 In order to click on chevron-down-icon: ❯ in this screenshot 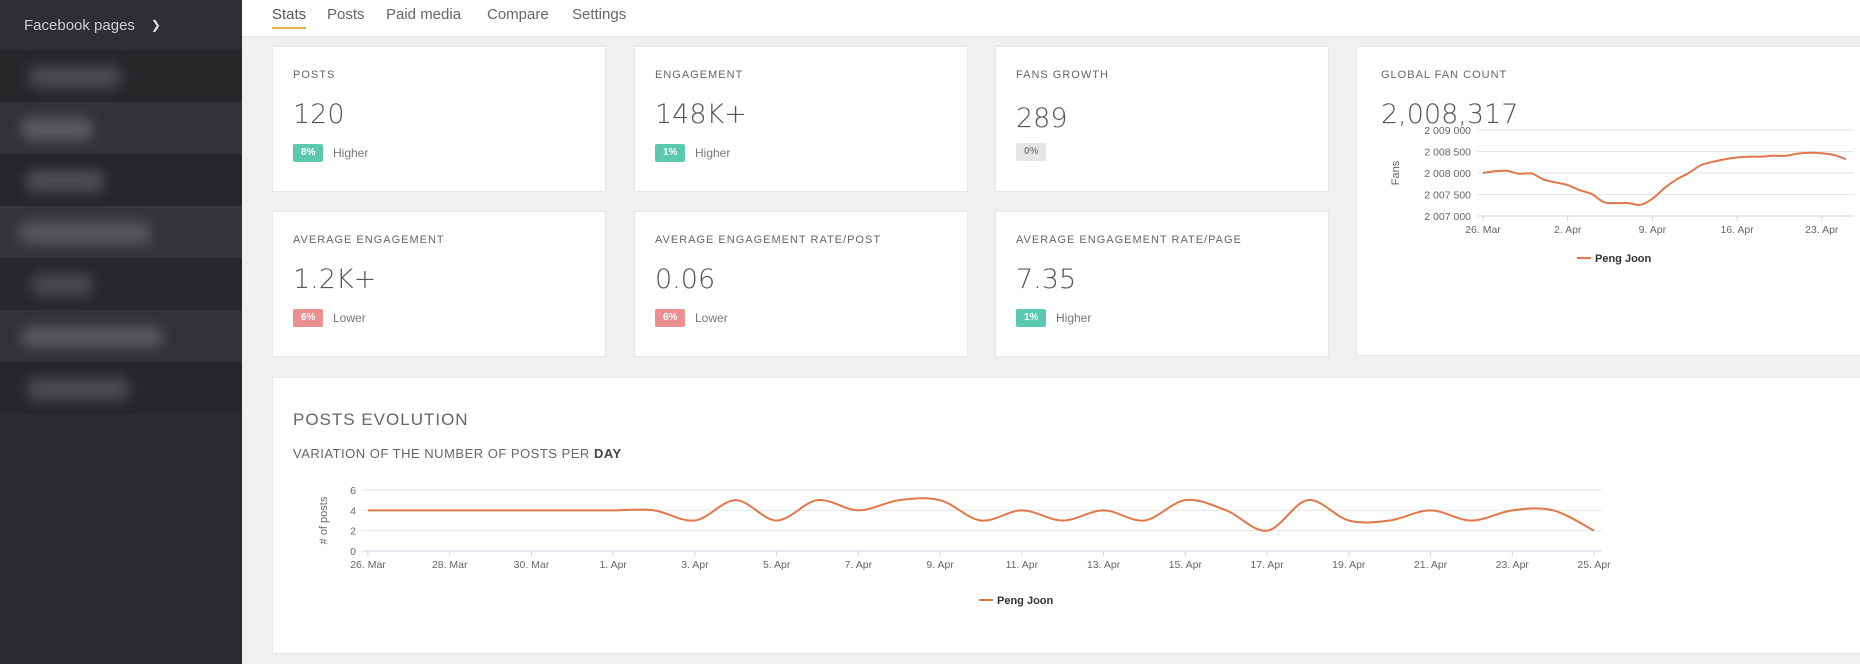, I will do `click(155, 25)`.